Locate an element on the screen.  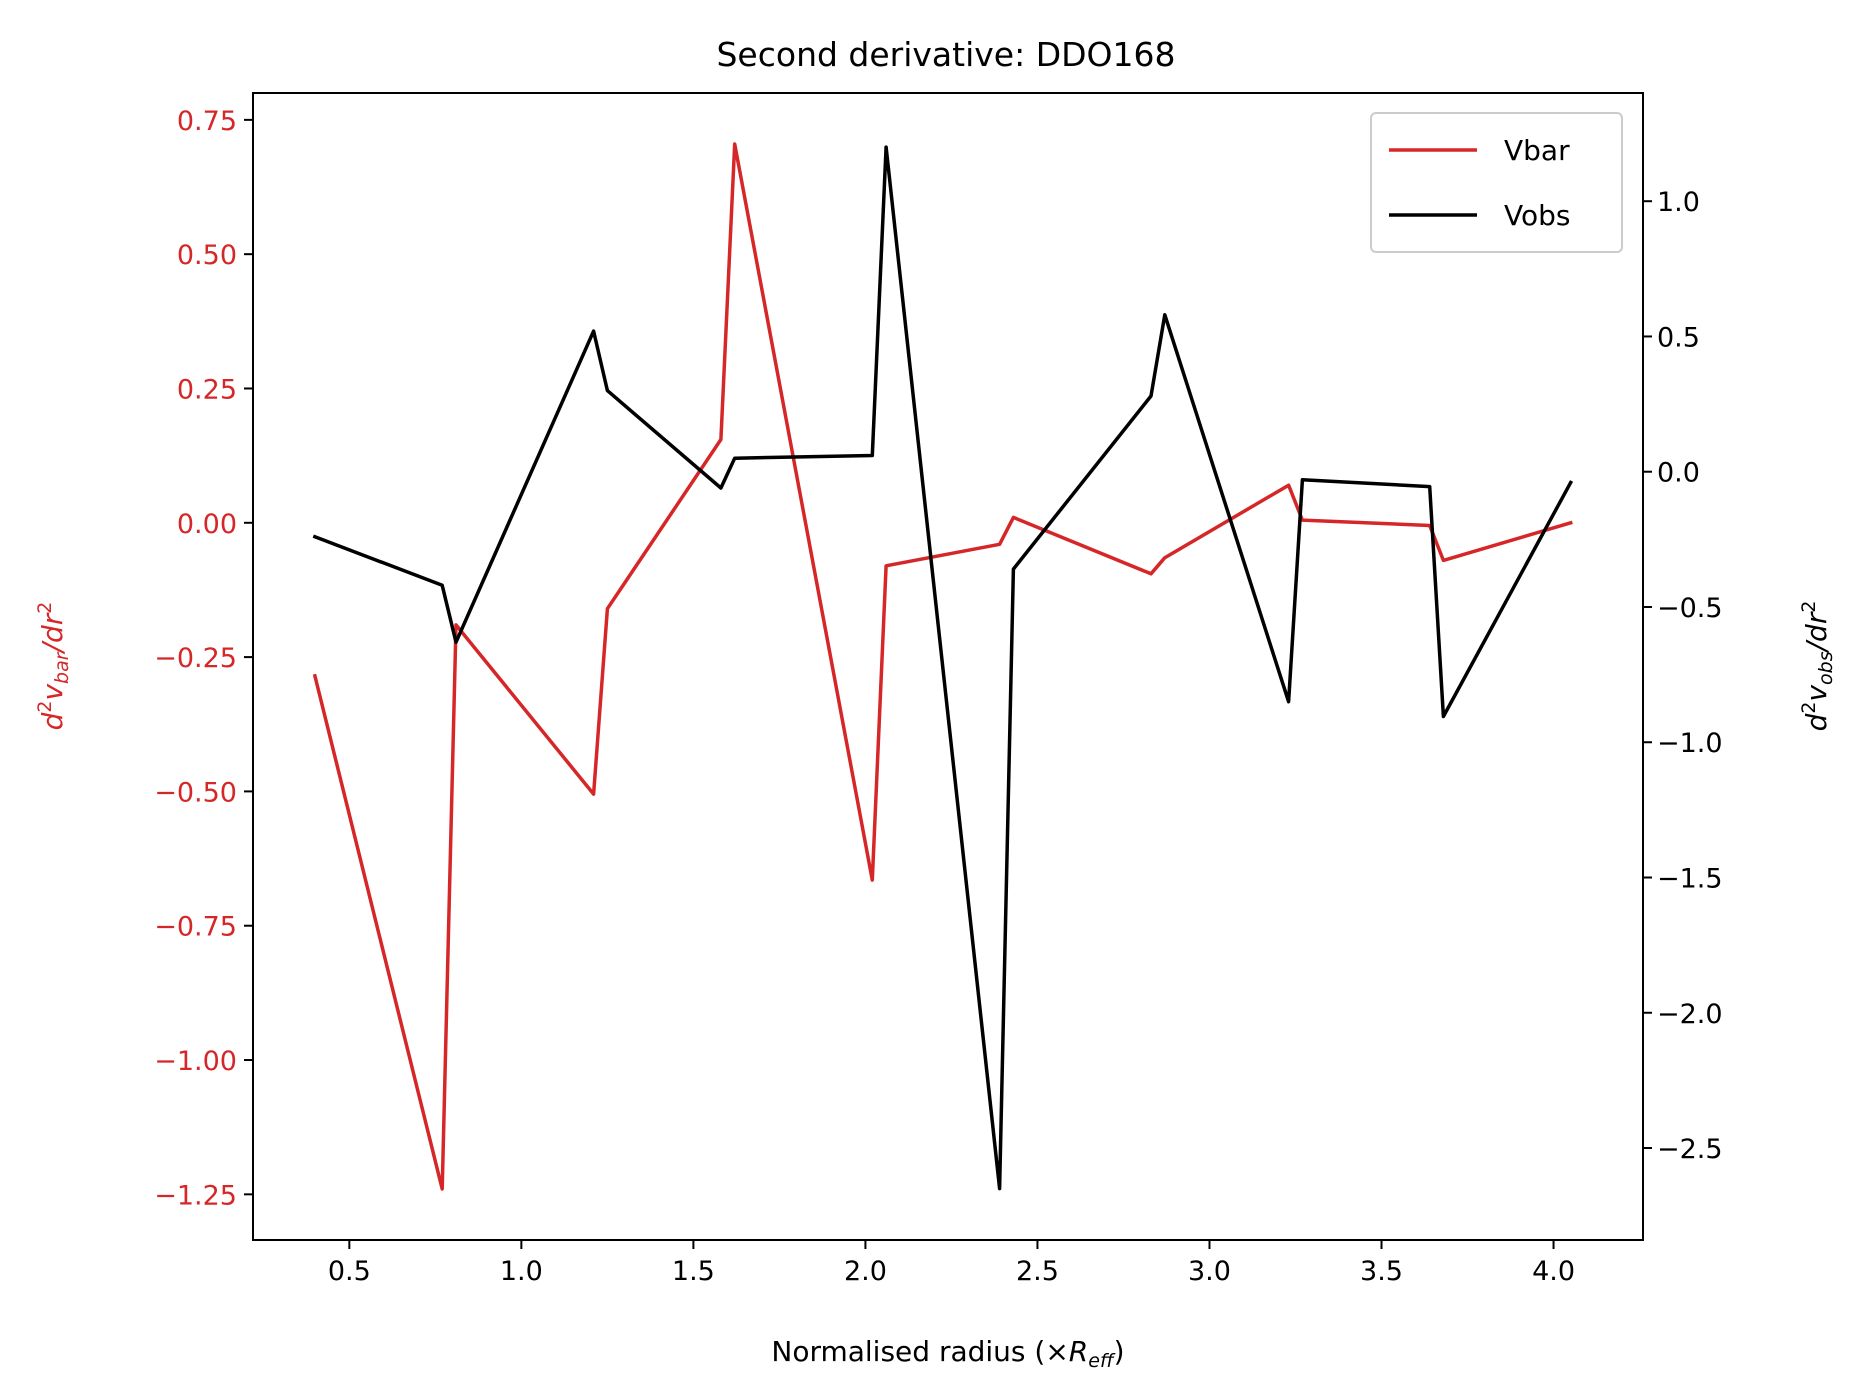
y-right-tick-label: 0.0 is located at coordinates (1678, 473).